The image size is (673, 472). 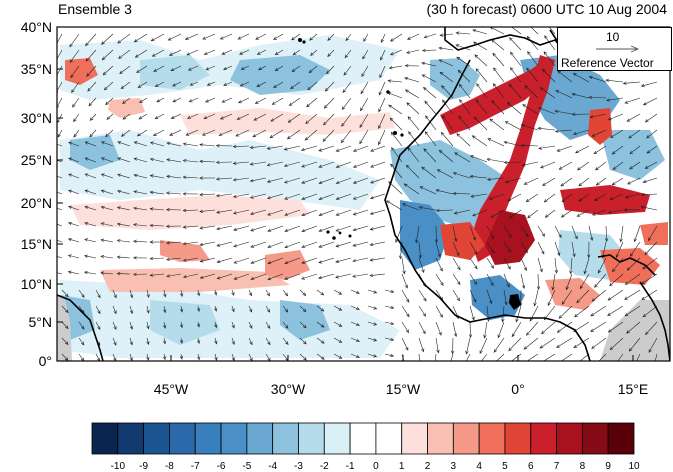 What do you see at coordinates (27, 69) in the screenshot?
I see `lat-label-35n: 35°N` at bounding box center [27, 69].